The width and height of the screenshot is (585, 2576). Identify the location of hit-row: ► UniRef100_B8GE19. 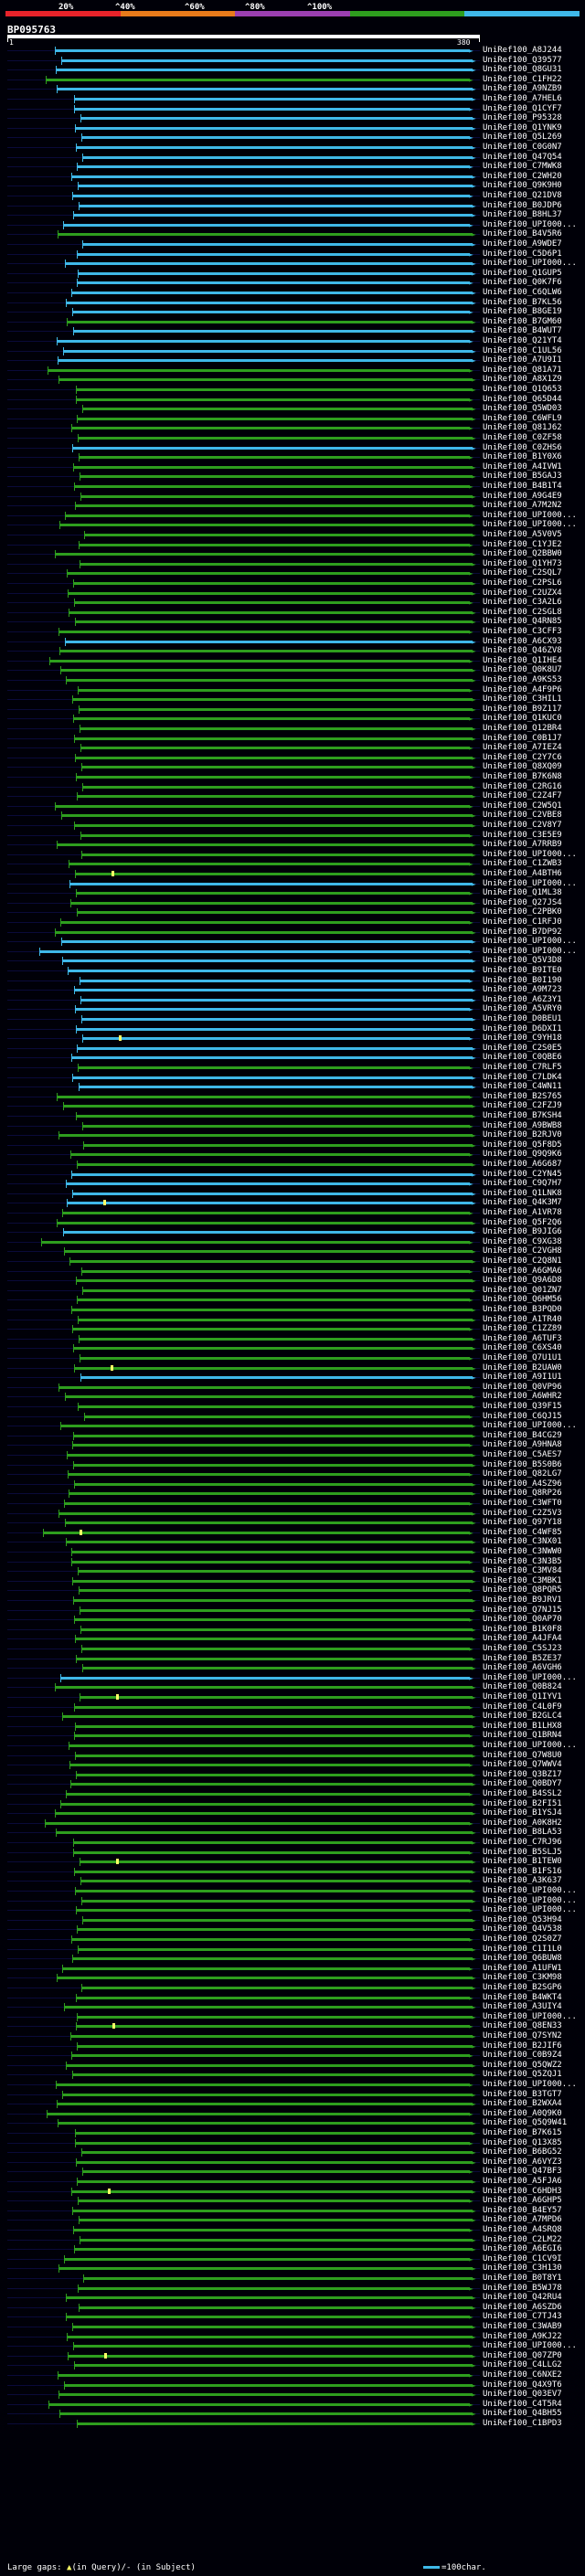
(293, 312).